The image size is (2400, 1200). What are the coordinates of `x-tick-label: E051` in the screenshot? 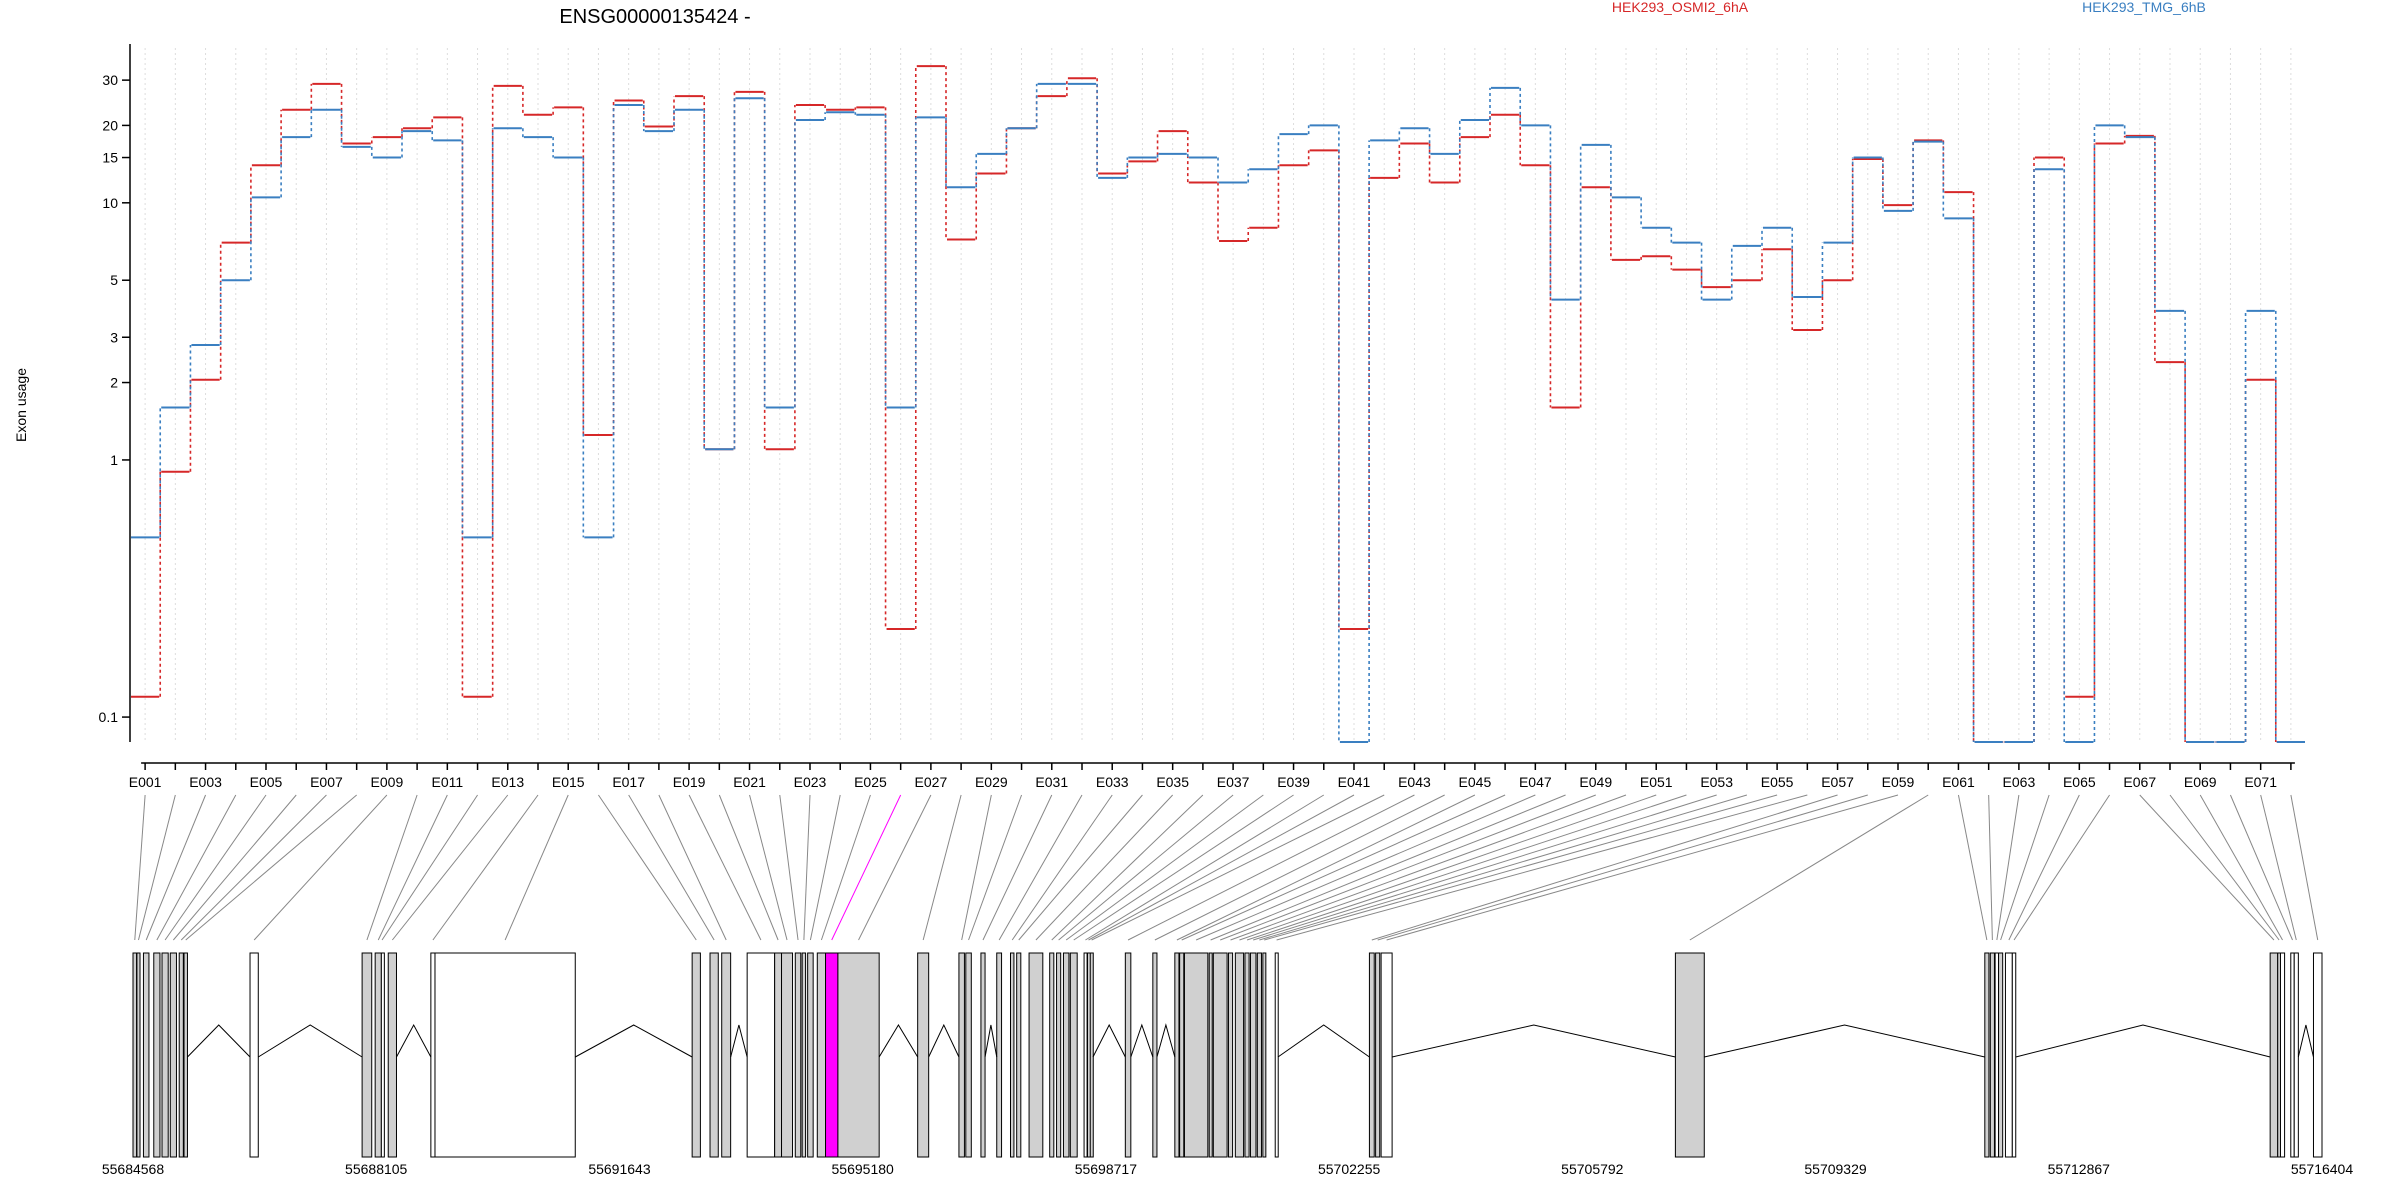 It's located at (1656, 782).